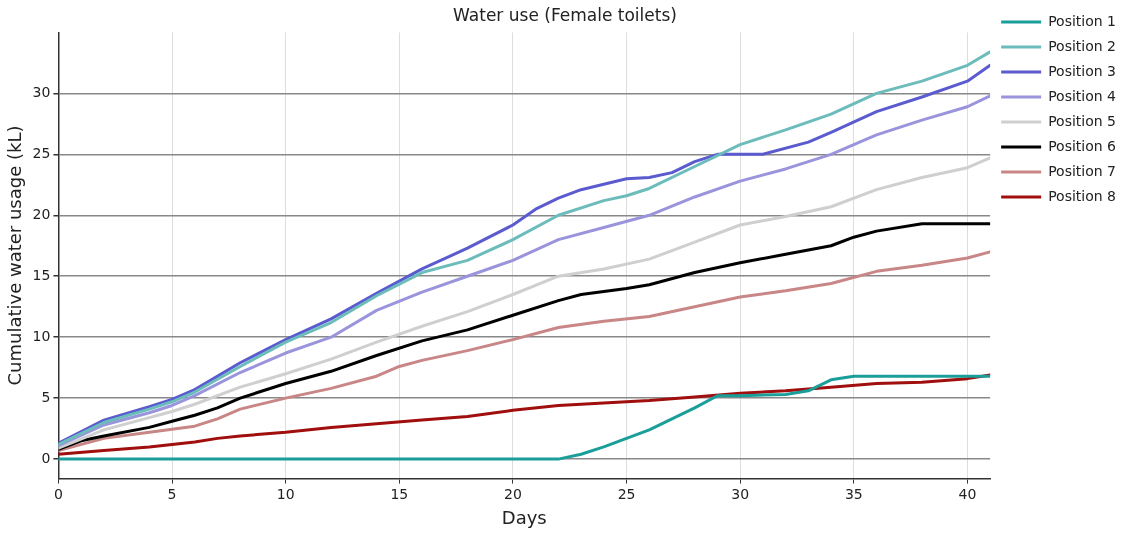  I want to click on legend-label: Position 4, so click(1082, 95).